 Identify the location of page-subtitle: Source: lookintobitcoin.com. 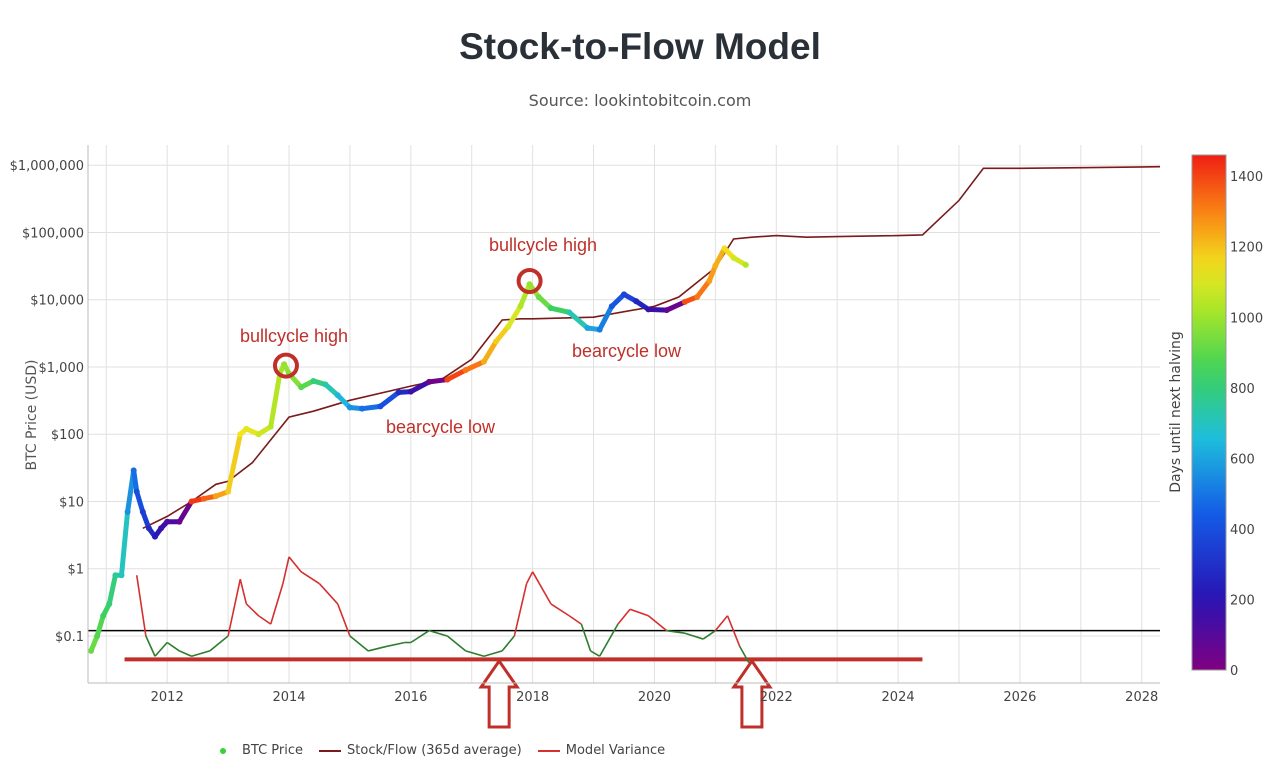
(640, 100).